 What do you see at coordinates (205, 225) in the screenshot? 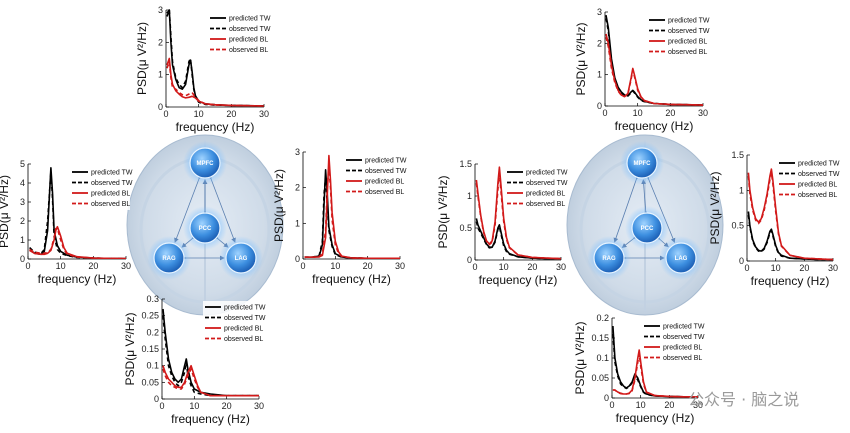
I see `brain-network-a: MPFC PCC RAG LAG` at bounding box center [205, 225].